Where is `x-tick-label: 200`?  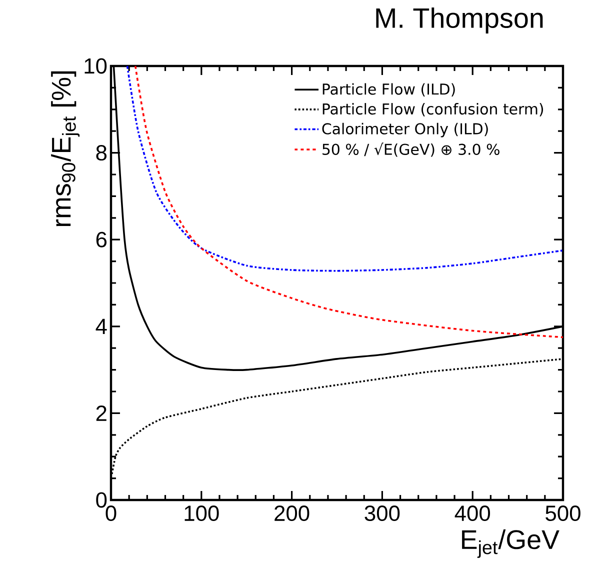 x-tick-label: 200 is located at coordinates (292, 514).